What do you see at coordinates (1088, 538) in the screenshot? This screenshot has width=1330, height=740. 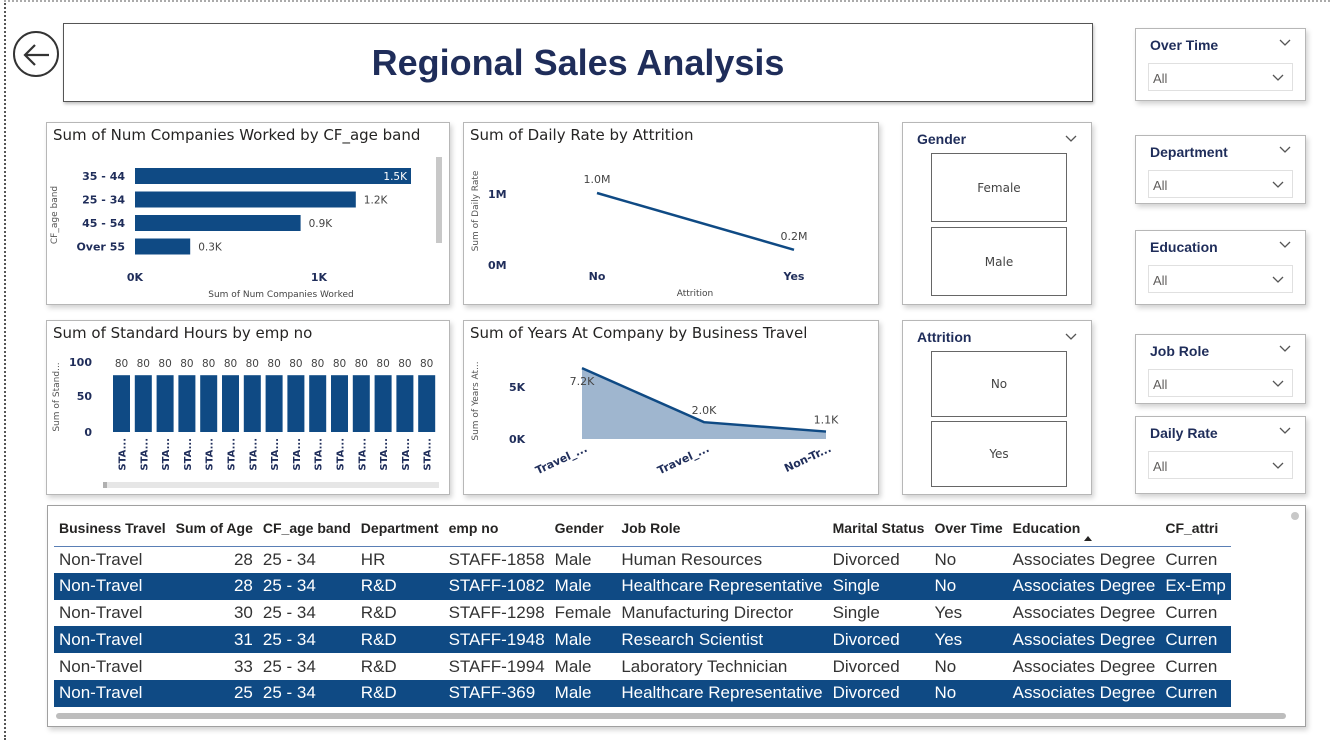 I see `sort-ascending-icon` at bounding box center [1088, 538].